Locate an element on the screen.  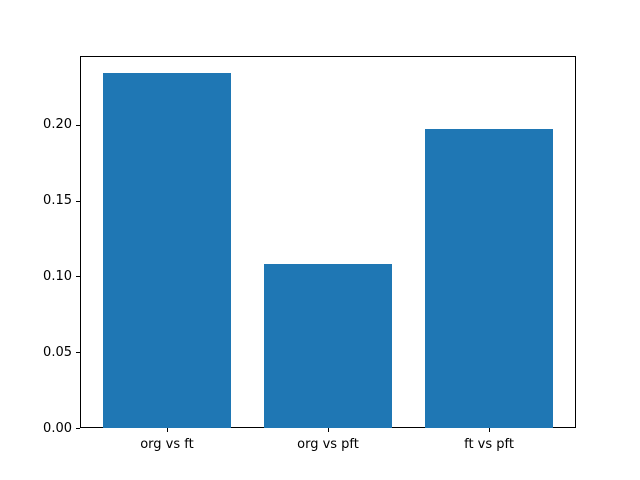
x-tick-label: ft vs pft is located at coordinates (489, 444).